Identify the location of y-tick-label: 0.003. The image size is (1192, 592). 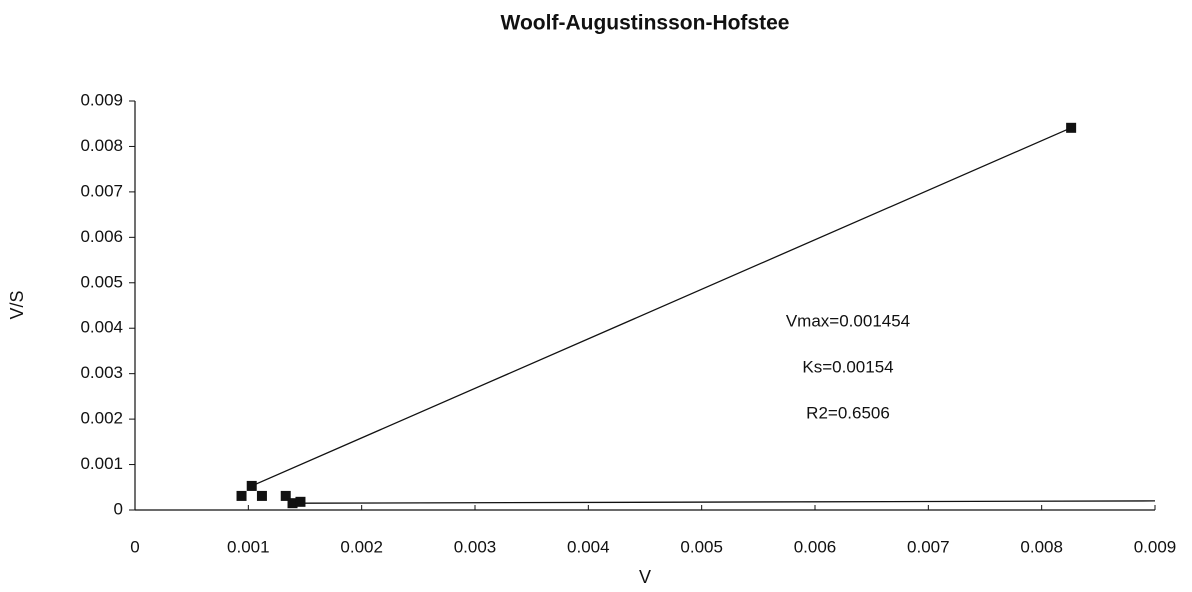
(101, 372).